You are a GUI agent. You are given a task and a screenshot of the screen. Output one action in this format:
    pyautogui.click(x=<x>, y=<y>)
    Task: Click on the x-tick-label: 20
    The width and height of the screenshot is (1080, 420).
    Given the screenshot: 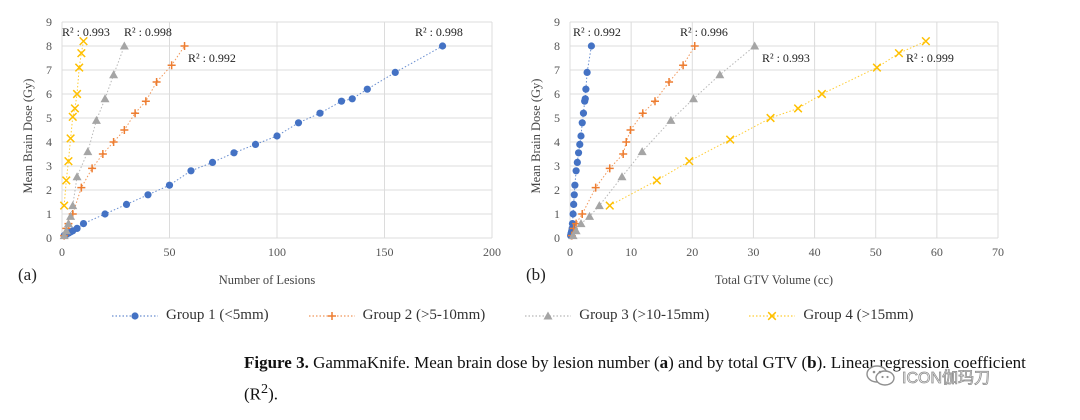 What is the action you would take?
    pyautogui.click(x=692, y=252)
    